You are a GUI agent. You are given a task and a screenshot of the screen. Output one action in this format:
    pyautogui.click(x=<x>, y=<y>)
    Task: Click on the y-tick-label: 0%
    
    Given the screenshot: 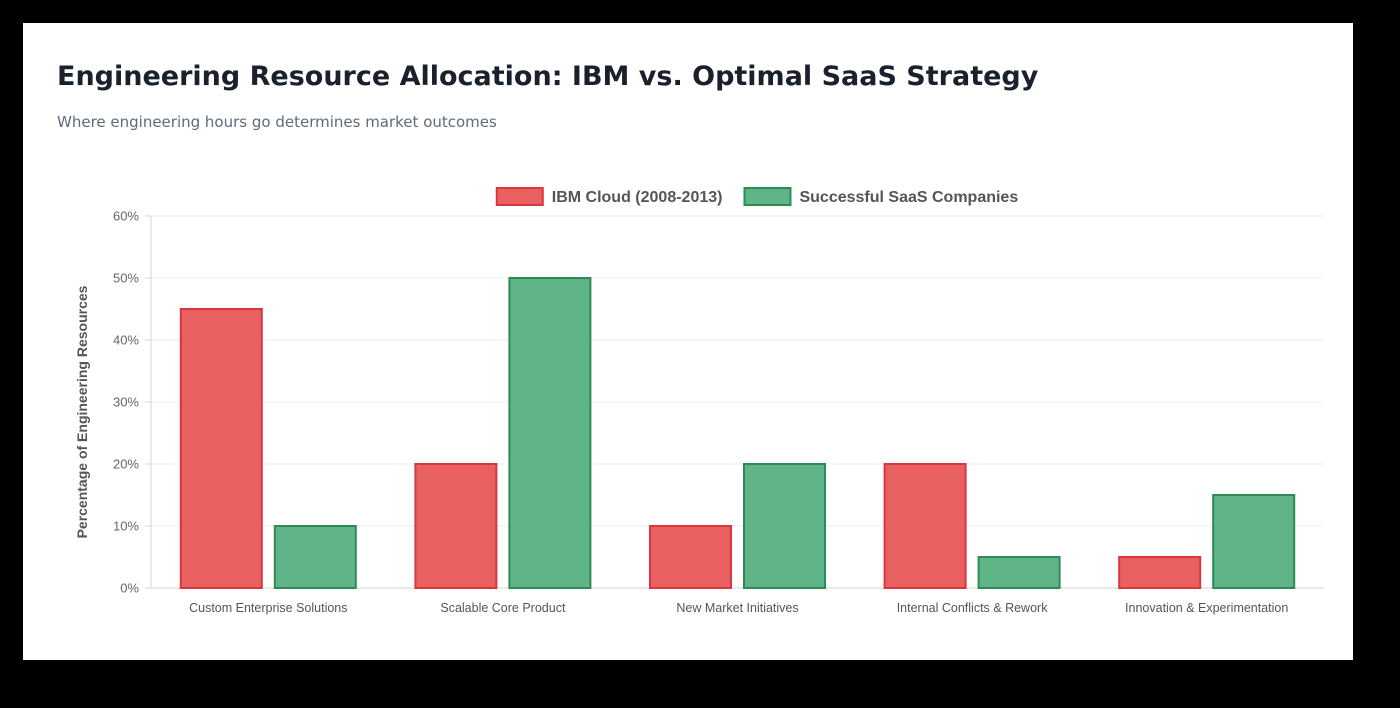 What is the action you would take?
    pyautogui.click(x=129, y=588)
    